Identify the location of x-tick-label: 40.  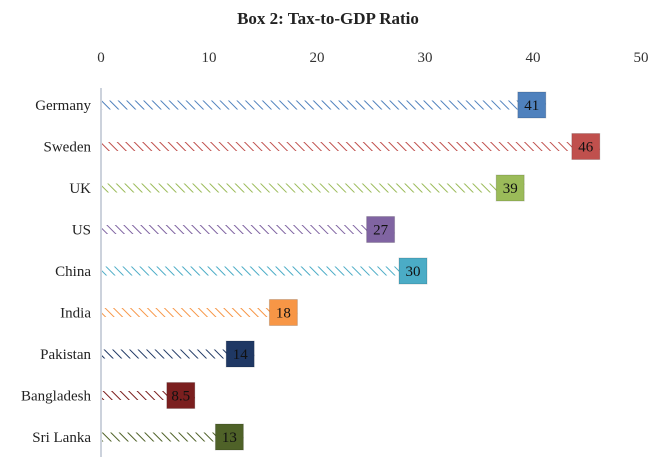
(533, 58).